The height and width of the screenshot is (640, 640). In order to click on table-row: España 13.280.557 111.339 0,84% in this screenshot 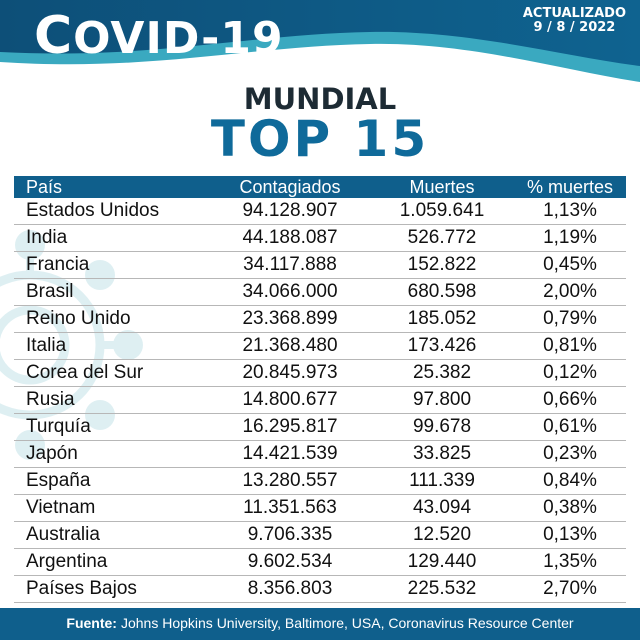, I will do `click(320, 481)`.